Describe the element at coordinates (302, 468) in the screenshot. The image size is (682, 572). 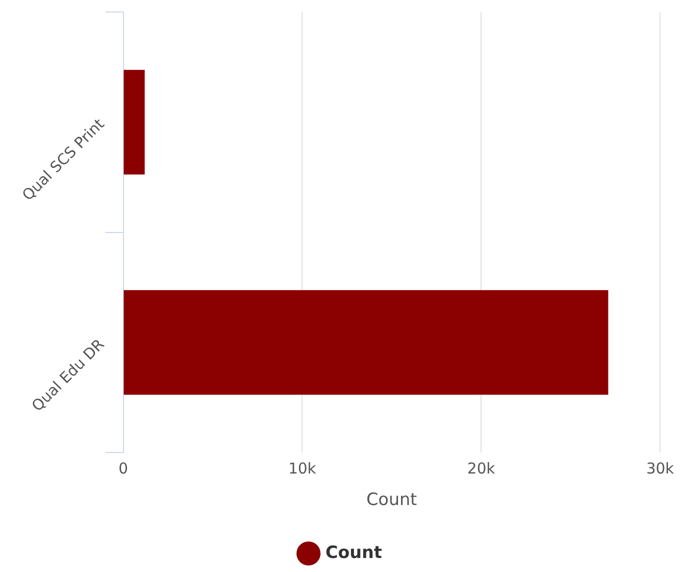
I see `x-tick-label: 10k` at that location.